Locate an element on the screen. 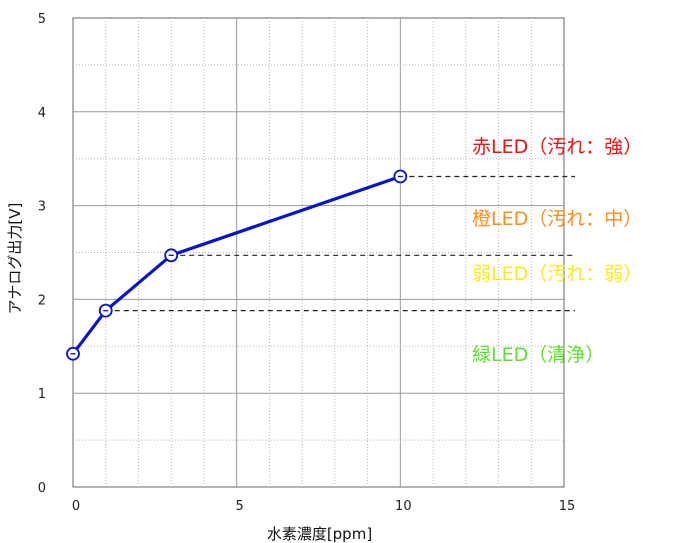 Image resolution: width=684 pixels, height=543 pixels. x-axis-title: 水素濃度[ppm] is located at coordinates (319, 534).